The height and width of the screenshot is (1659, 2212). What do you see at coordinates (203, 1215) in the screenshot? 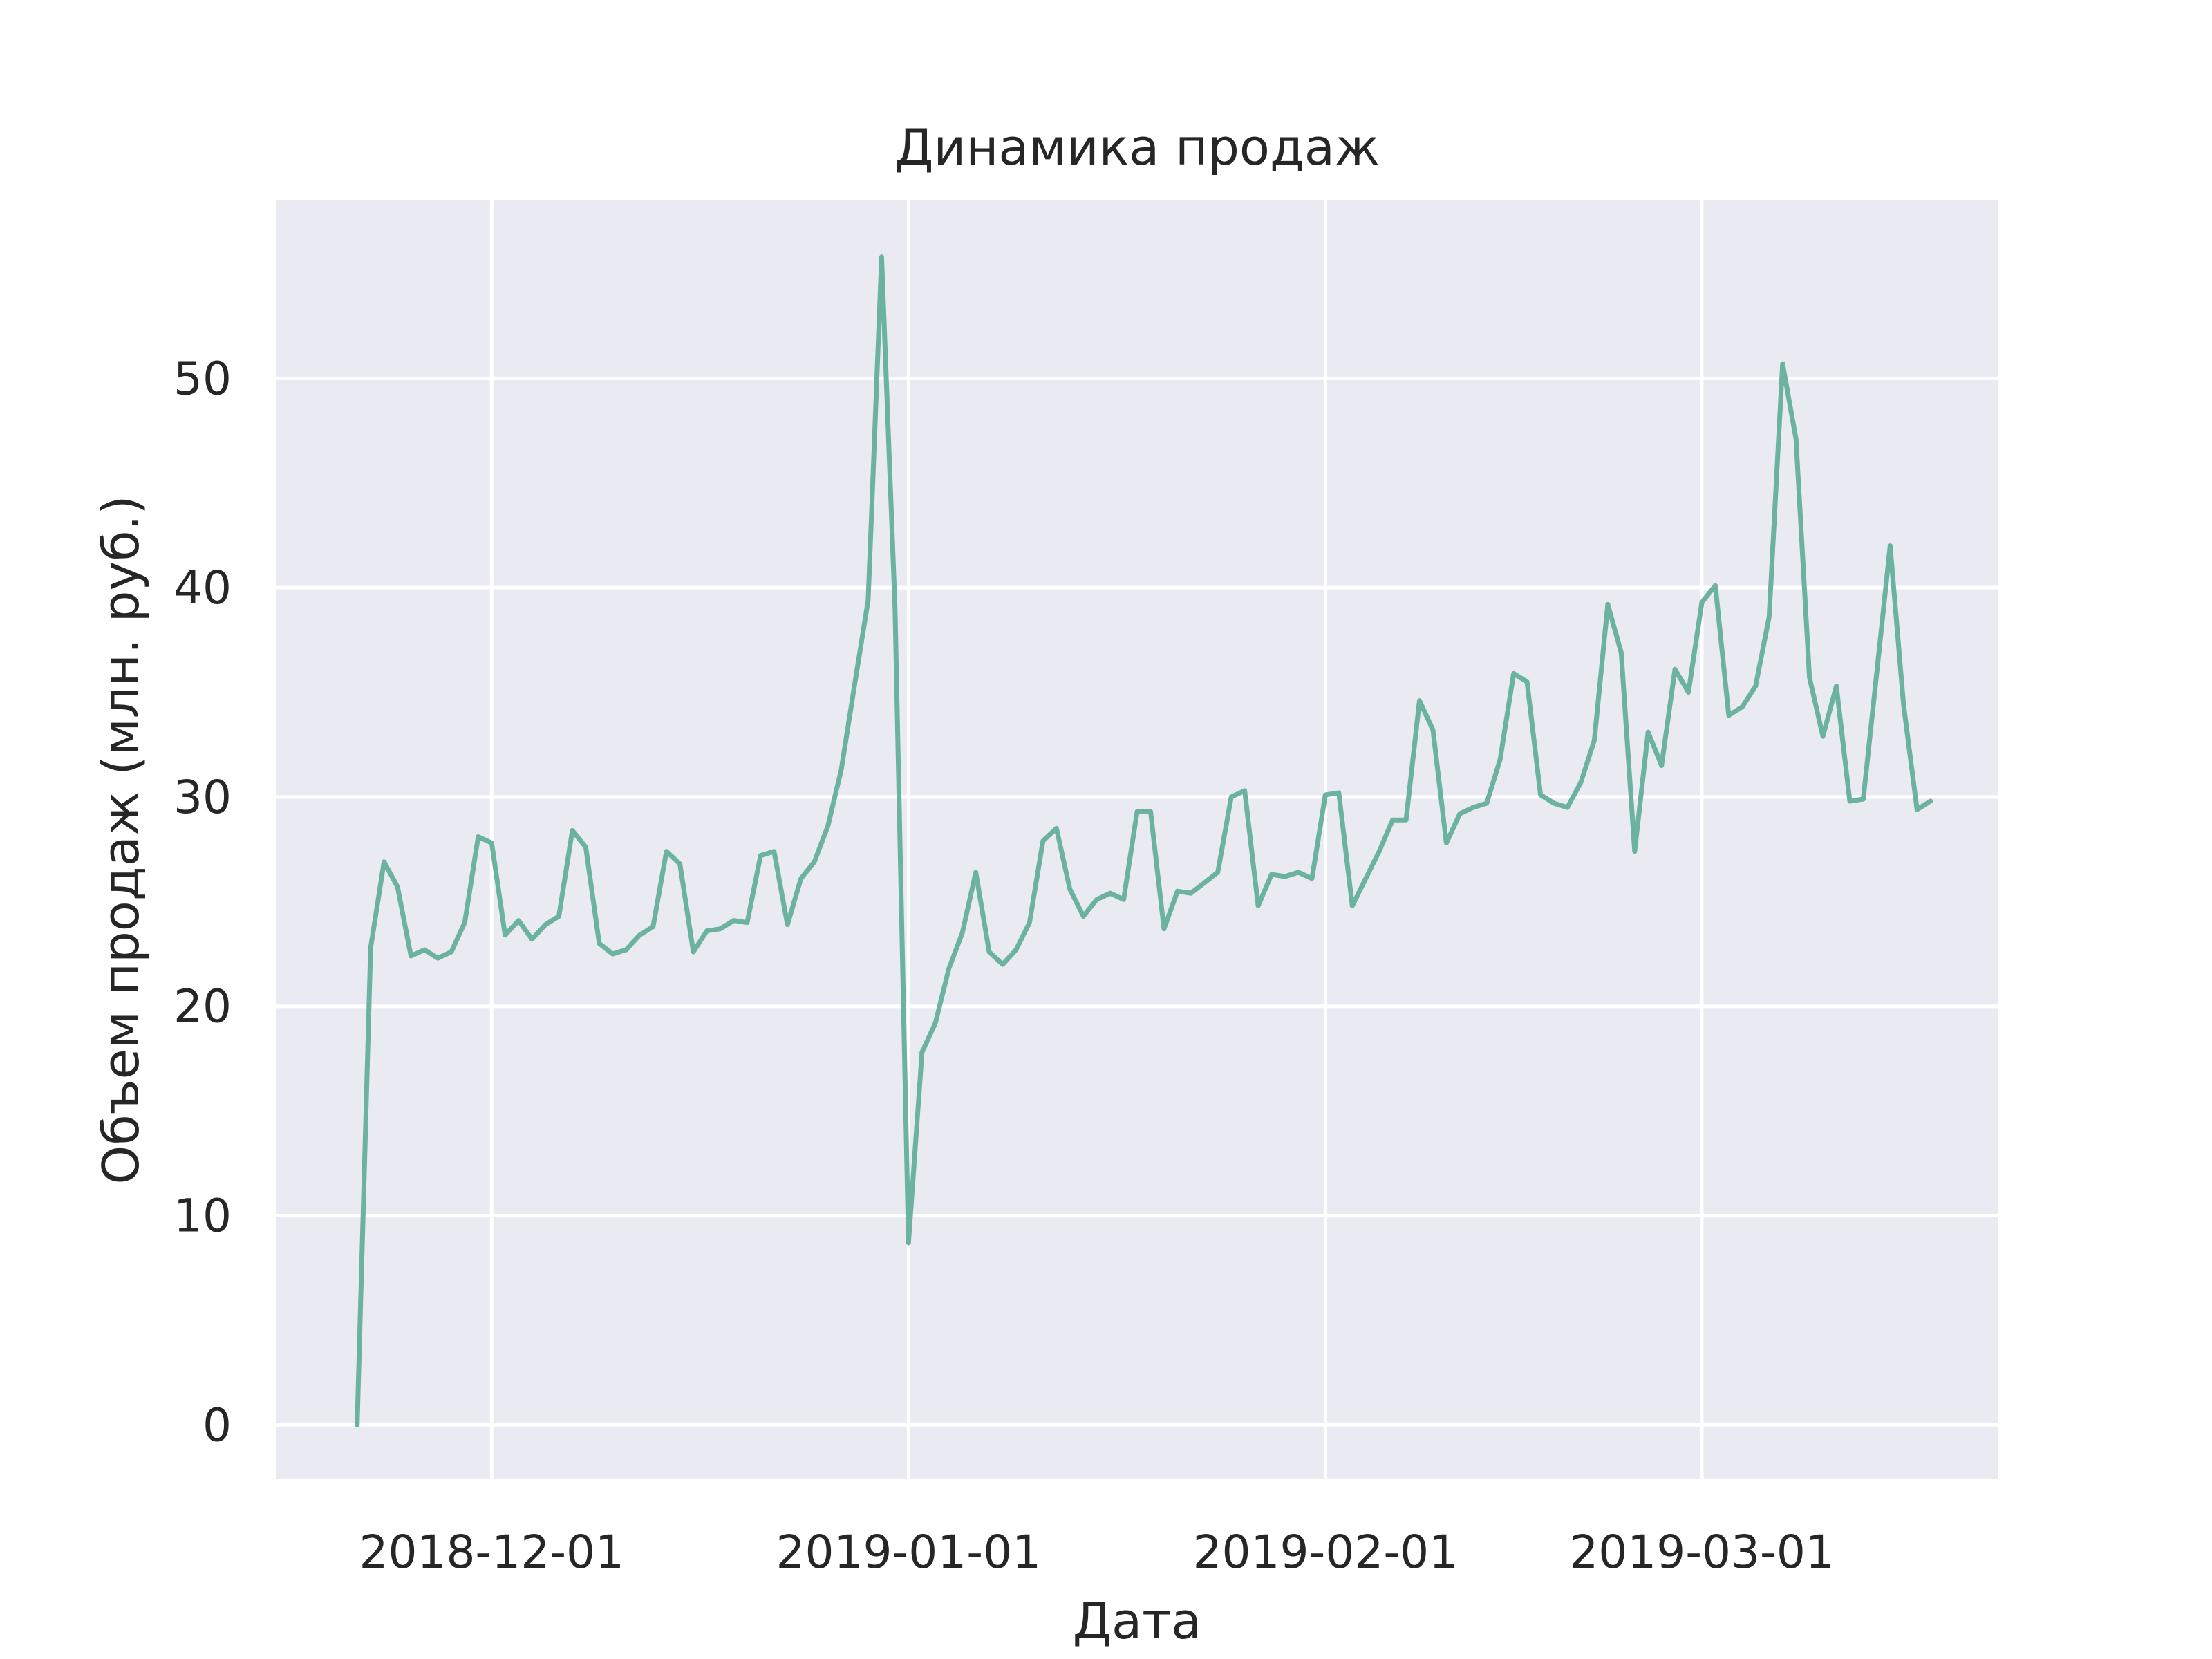
I see `y-tick-label: 10` at bounding box center [203, 1215].